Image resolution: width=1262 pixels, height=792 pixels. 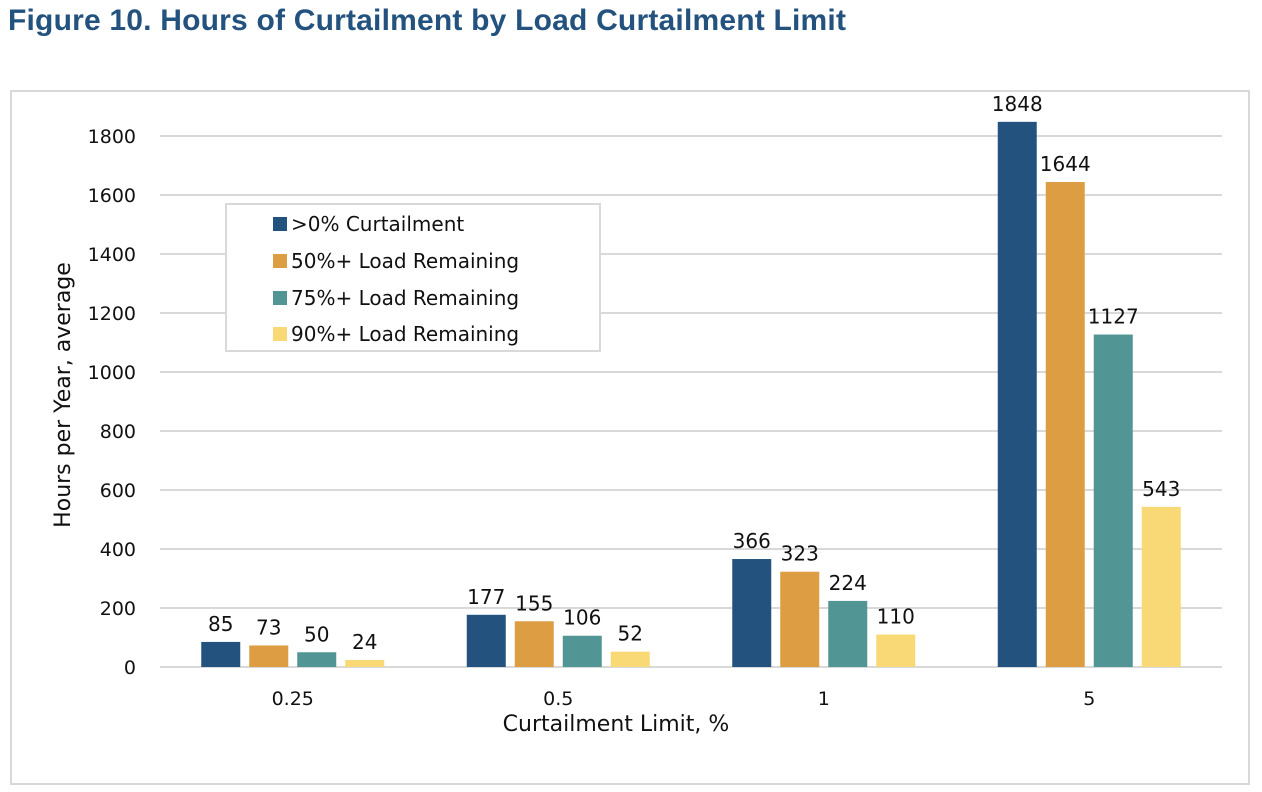 I want to click on y-tick-label: 0, so click(x=130, y=668).